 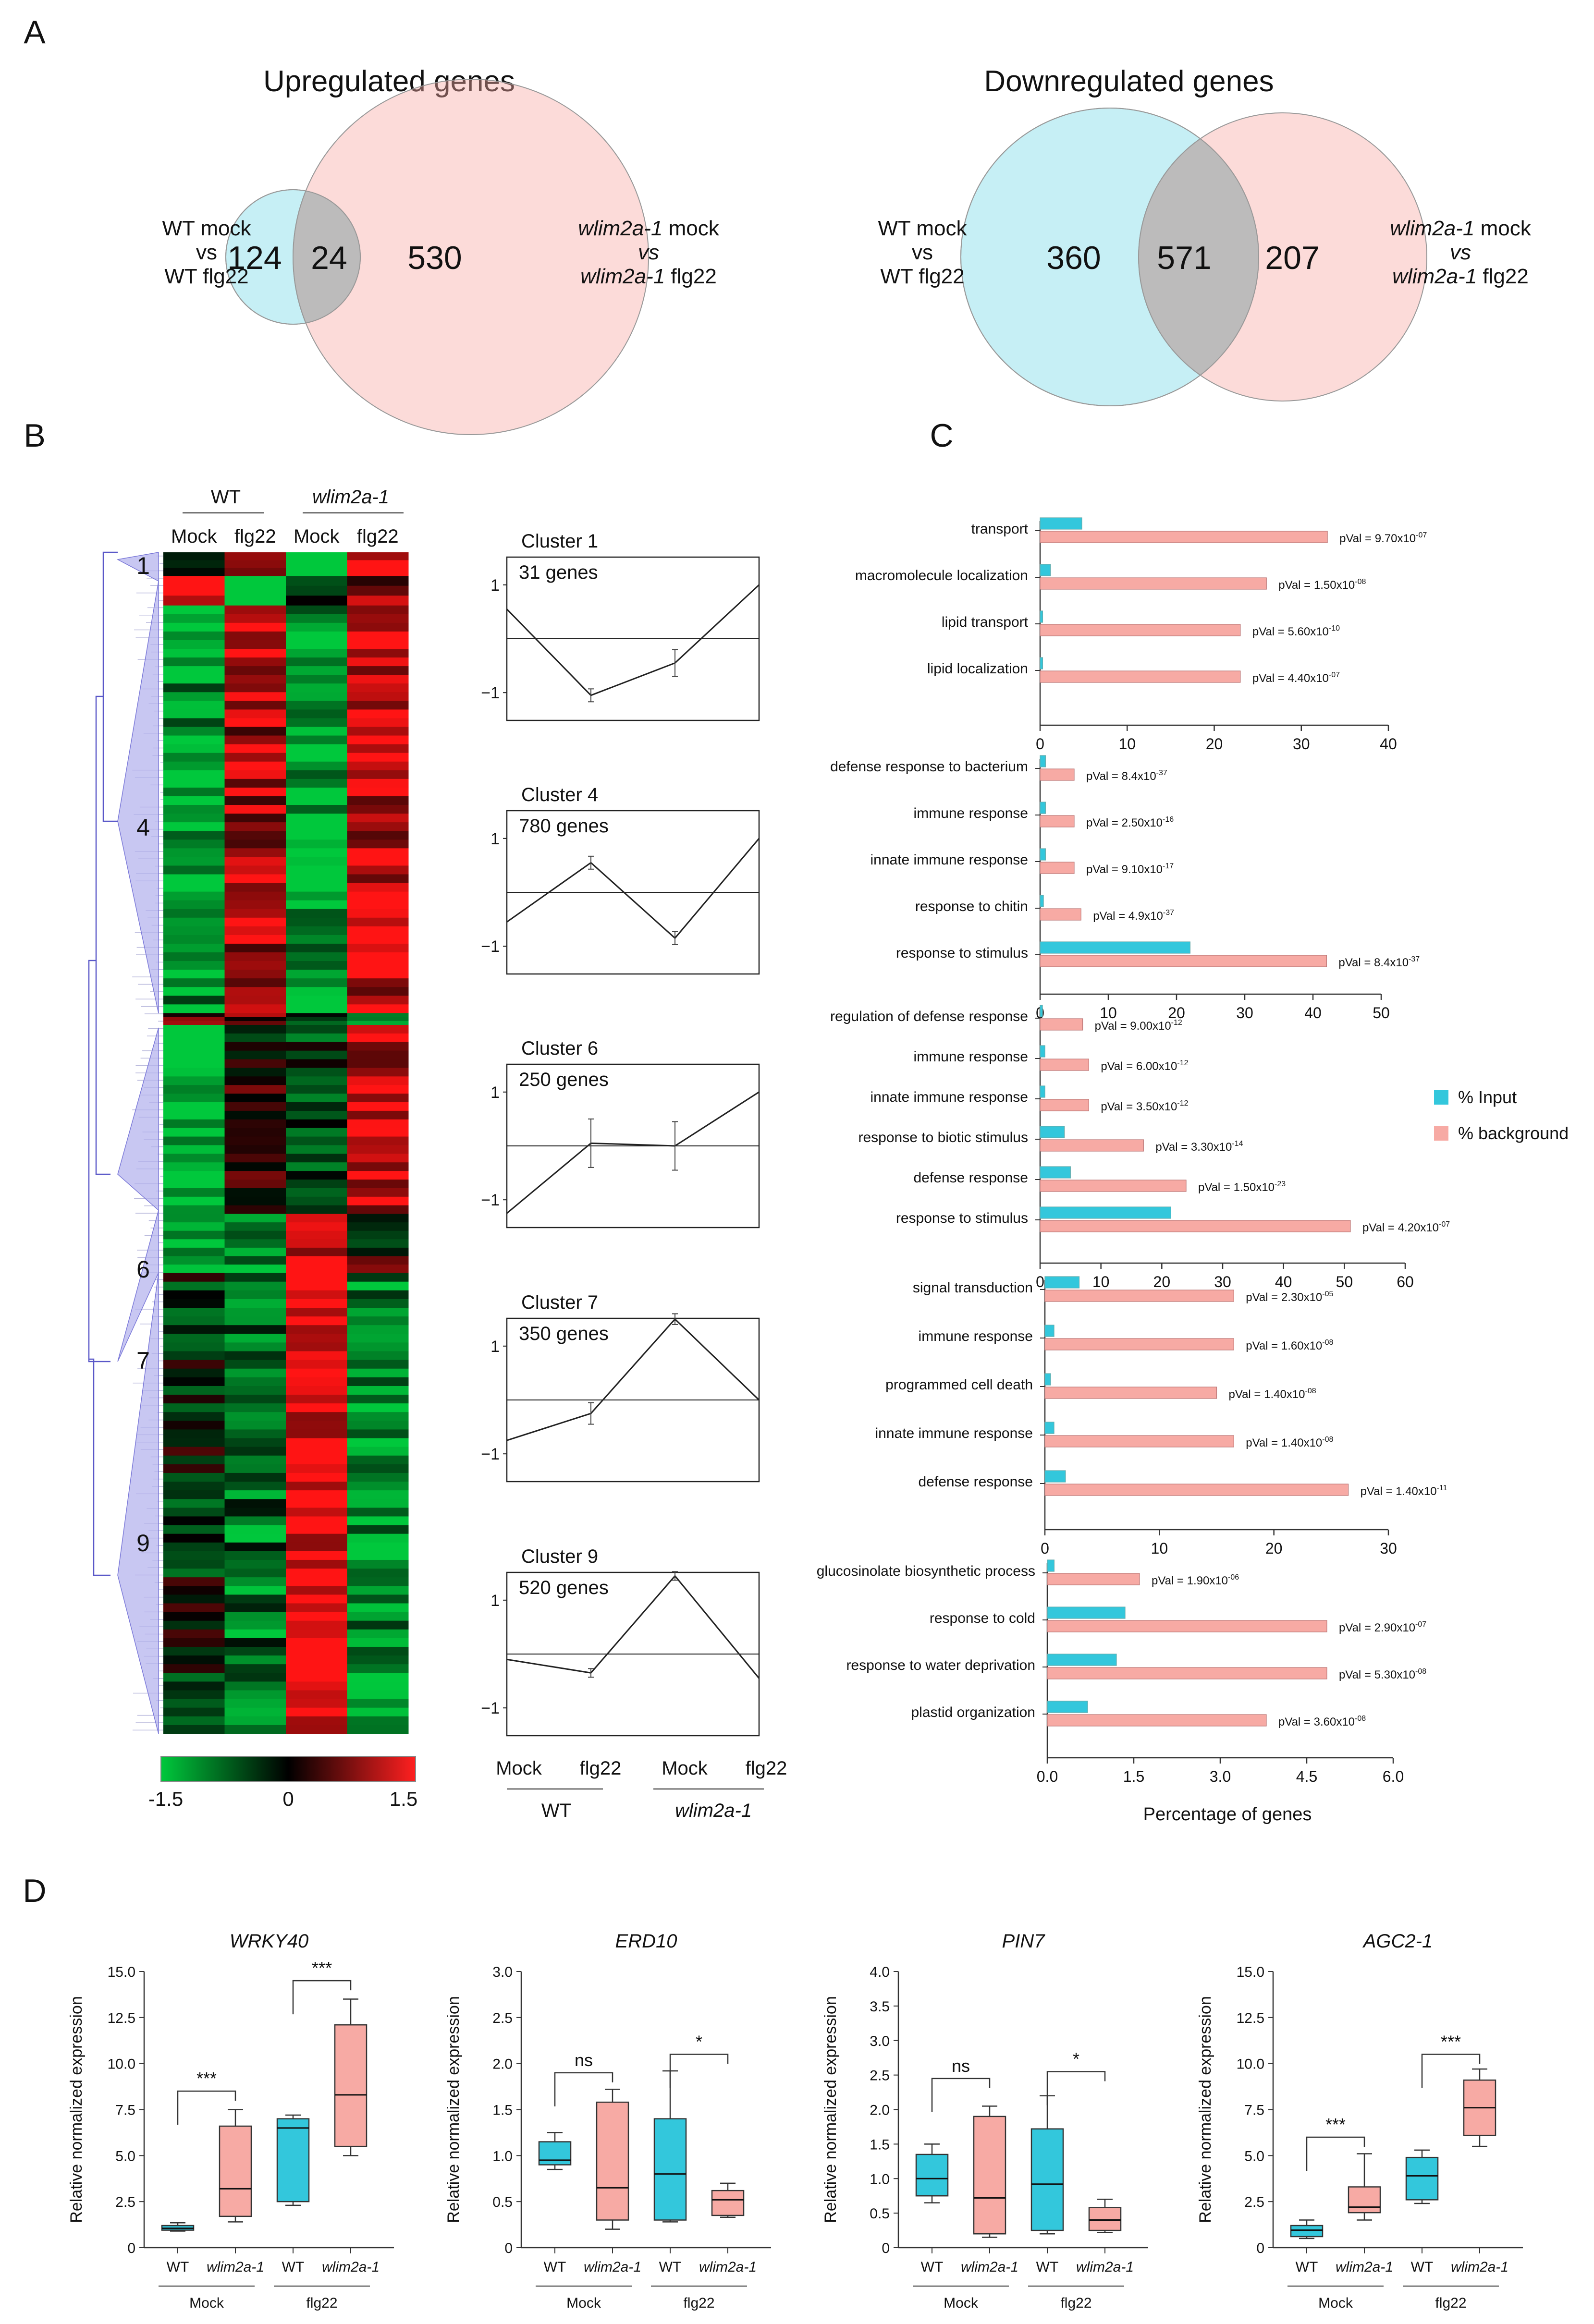 What do you see at coordinates (1237, 1144) in the screenshot?
I see `pval-exponent: -14` at bounding box center [1237, 1144].